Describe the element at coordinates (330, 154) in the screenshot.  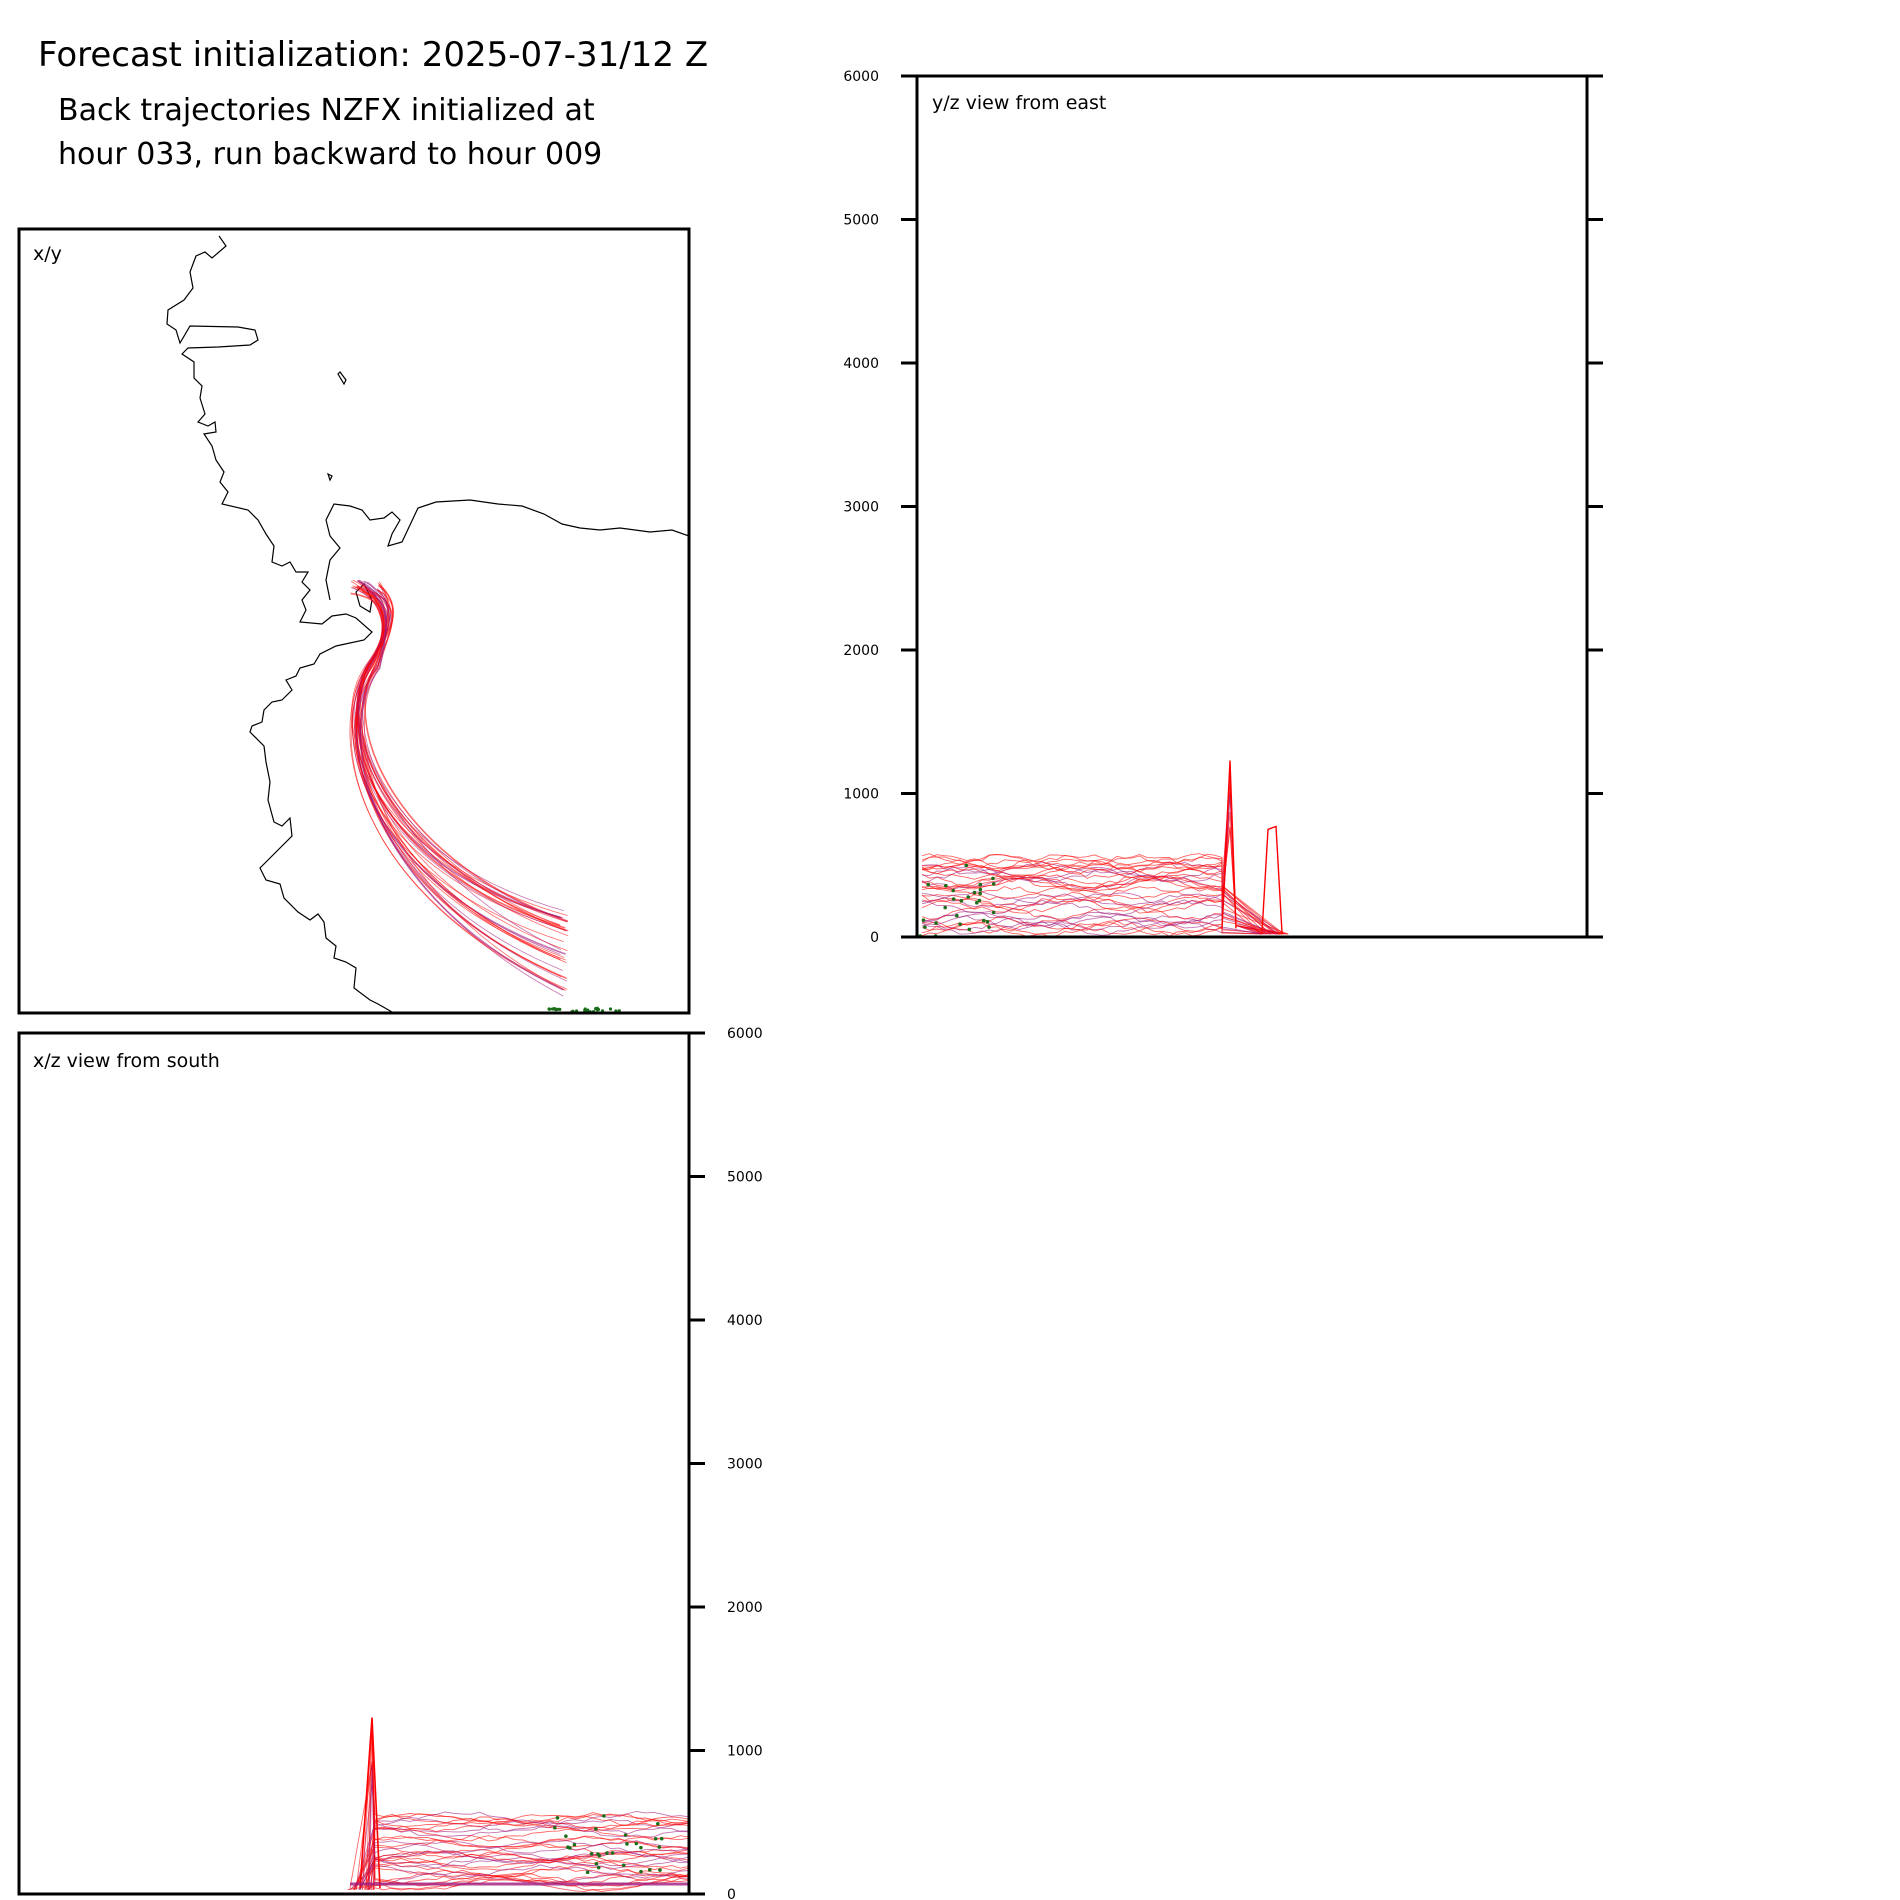
I see `figure-subtitle-line2: hour 033, run backward to hour 009` at that location.